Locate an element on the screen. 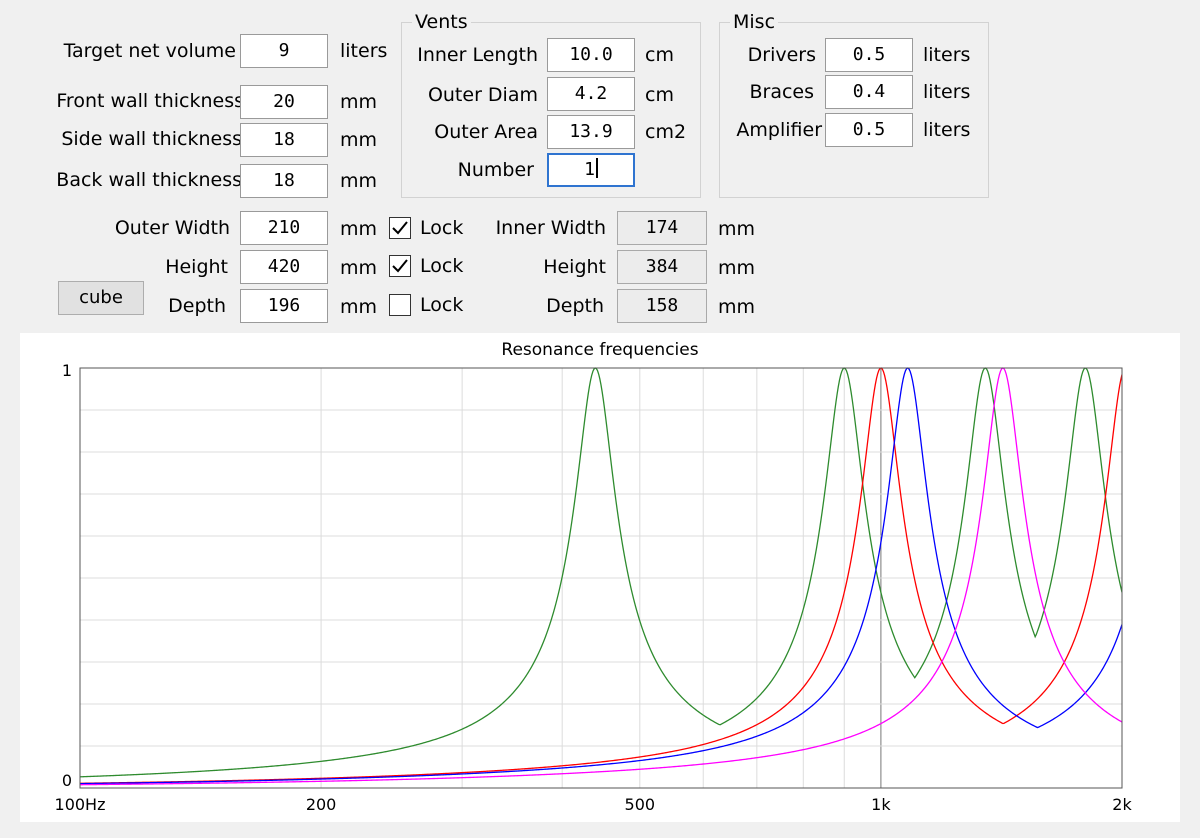  outer-depth-lock-label: Lock is located at coordinates (442, 305).